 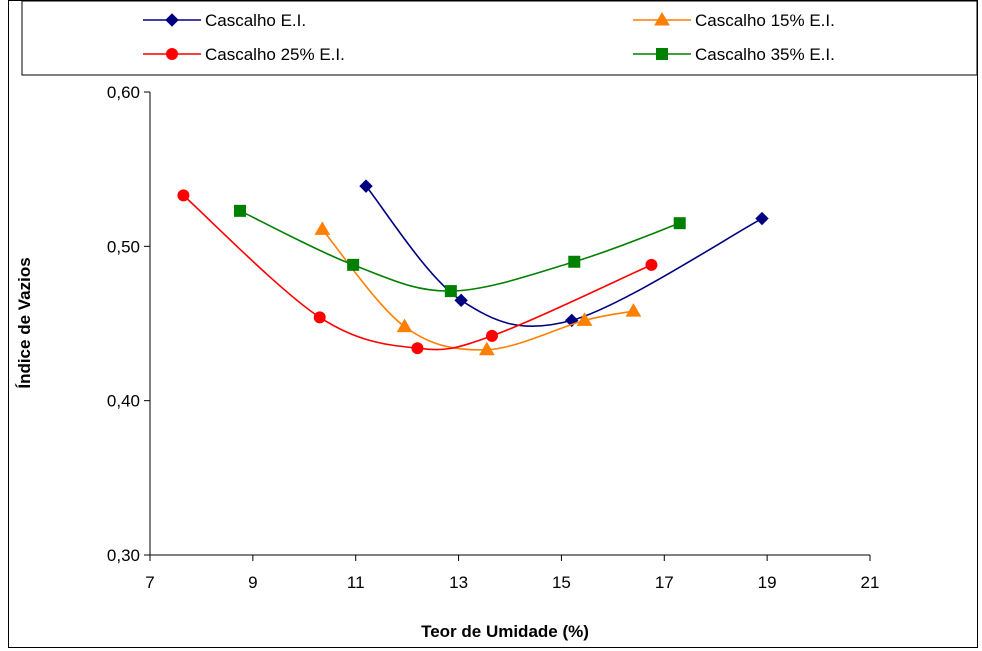 I want to click on x-tick-label: 7, so click(x=149, y=582).